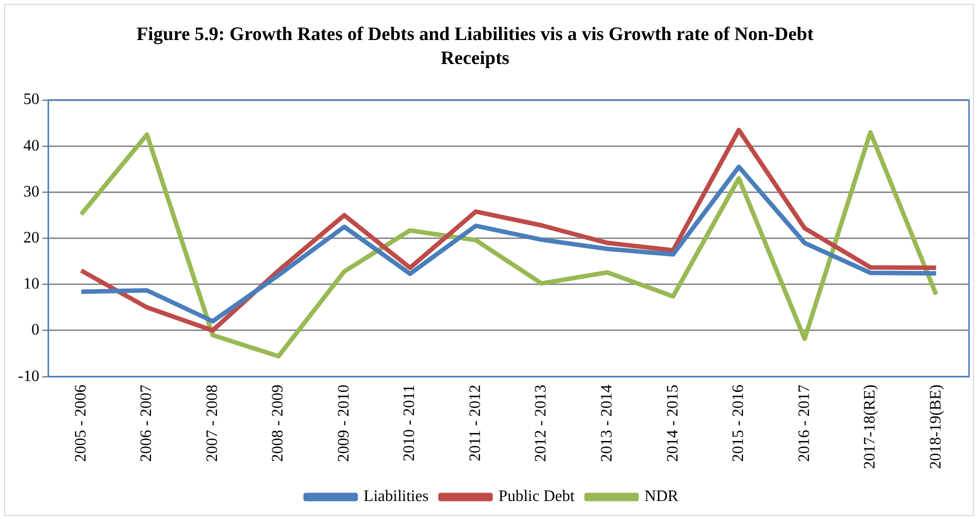 Image resolution: width=978 pixels, height=519 pixels. Describe the element at coordinates (147, 423) in the screenshot. I see `x-tick-label: 2006 - 2007` at that location.